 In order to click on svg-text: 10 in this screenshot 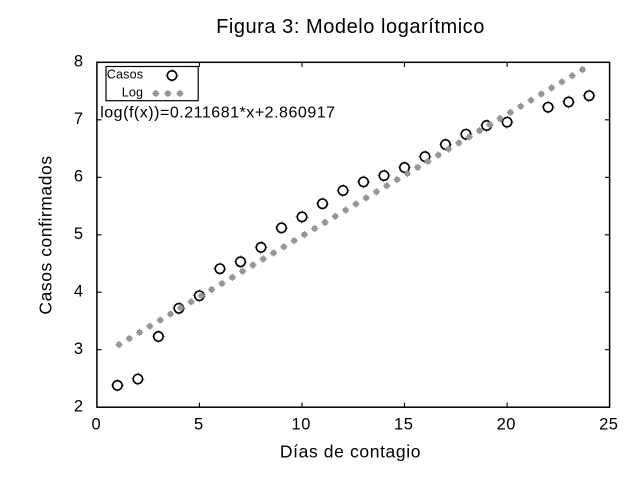, I will do `click(301, 425)`.